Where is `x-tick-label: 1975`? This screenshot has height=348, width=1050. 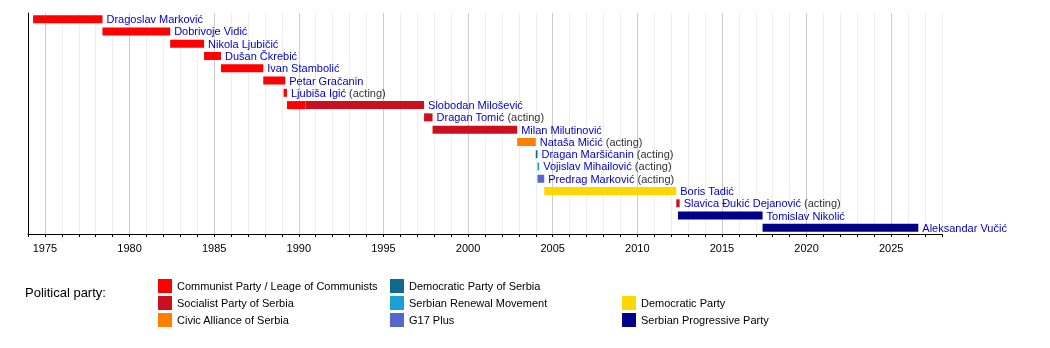
x-tick-label: 1975 is located at coordinates (45, 247).